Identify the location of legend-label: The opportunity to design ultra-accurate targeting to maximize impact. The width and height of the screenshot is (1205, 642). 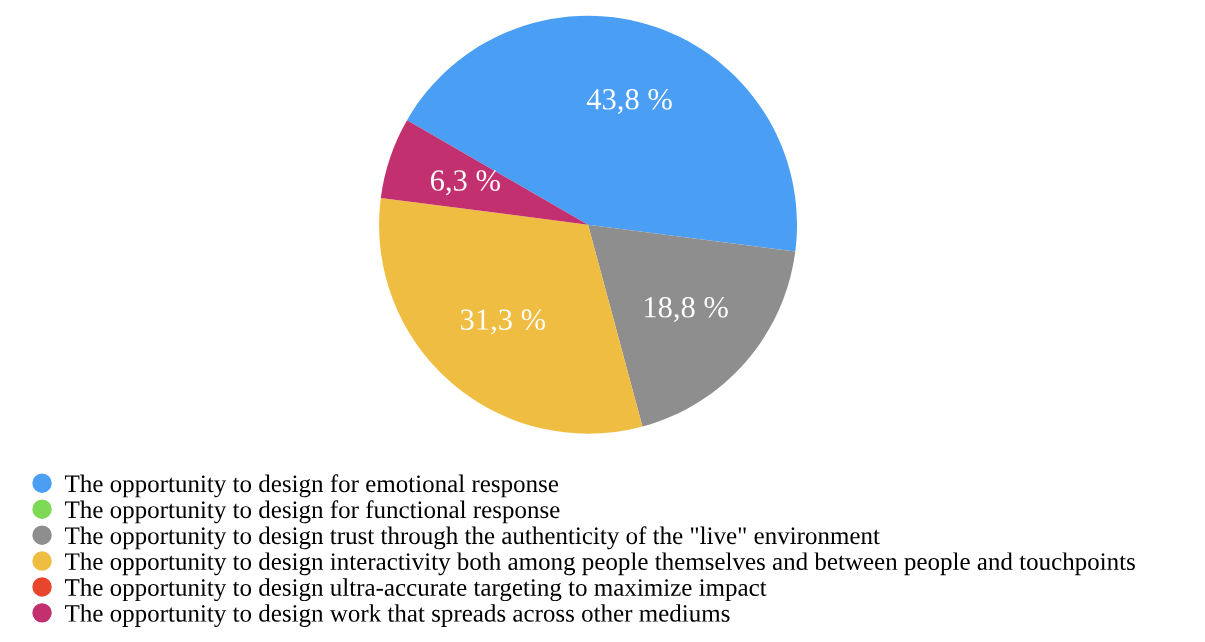
(416, 590).